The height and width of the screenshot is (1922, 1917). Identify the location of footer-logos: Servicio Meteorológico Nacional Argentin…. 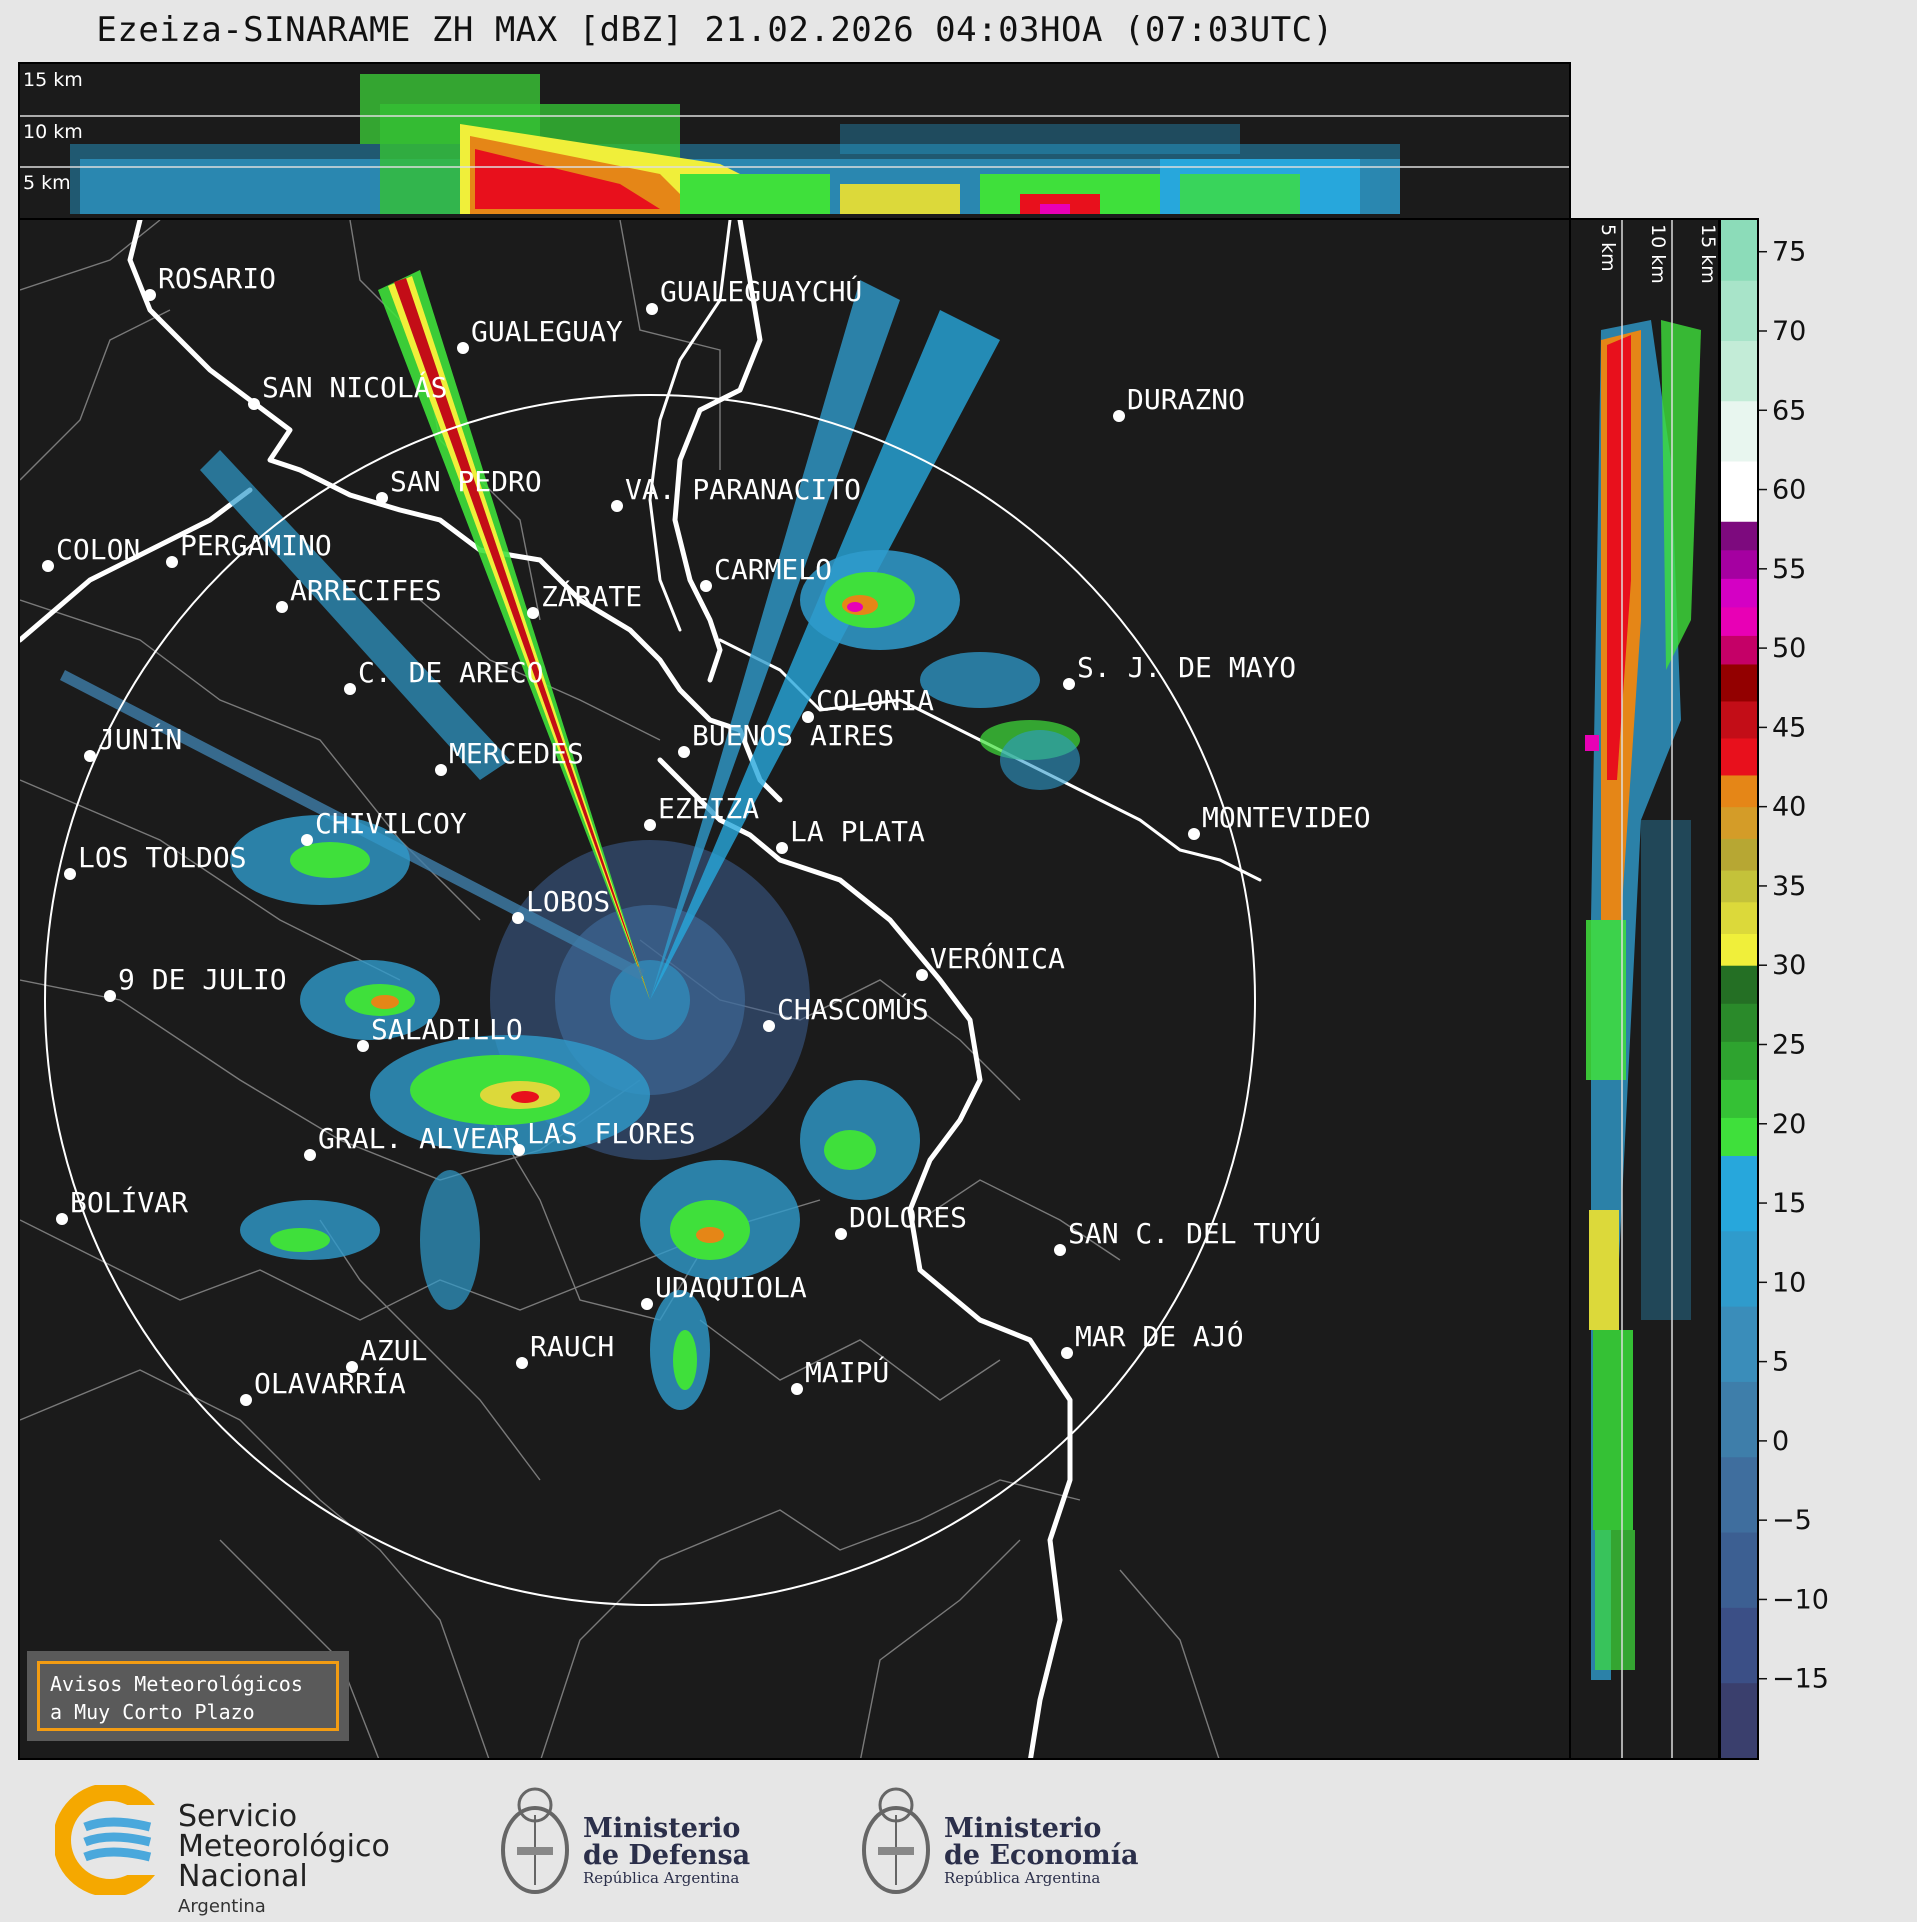
(958, 1841).